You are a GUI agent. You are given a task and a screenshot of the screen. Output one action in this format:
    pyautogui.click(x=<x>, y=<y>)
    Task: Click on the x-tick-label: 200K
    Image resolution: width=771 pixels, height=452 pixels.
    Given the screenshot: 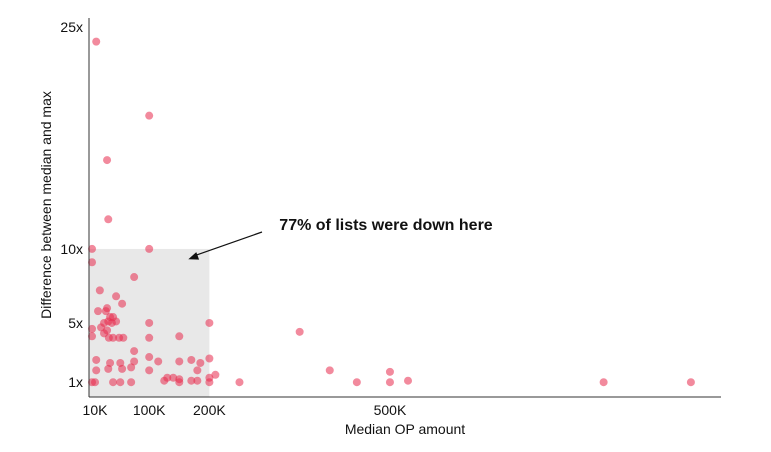 What is the action you would take?
    pyautogui.click(x=209, y=410)
    